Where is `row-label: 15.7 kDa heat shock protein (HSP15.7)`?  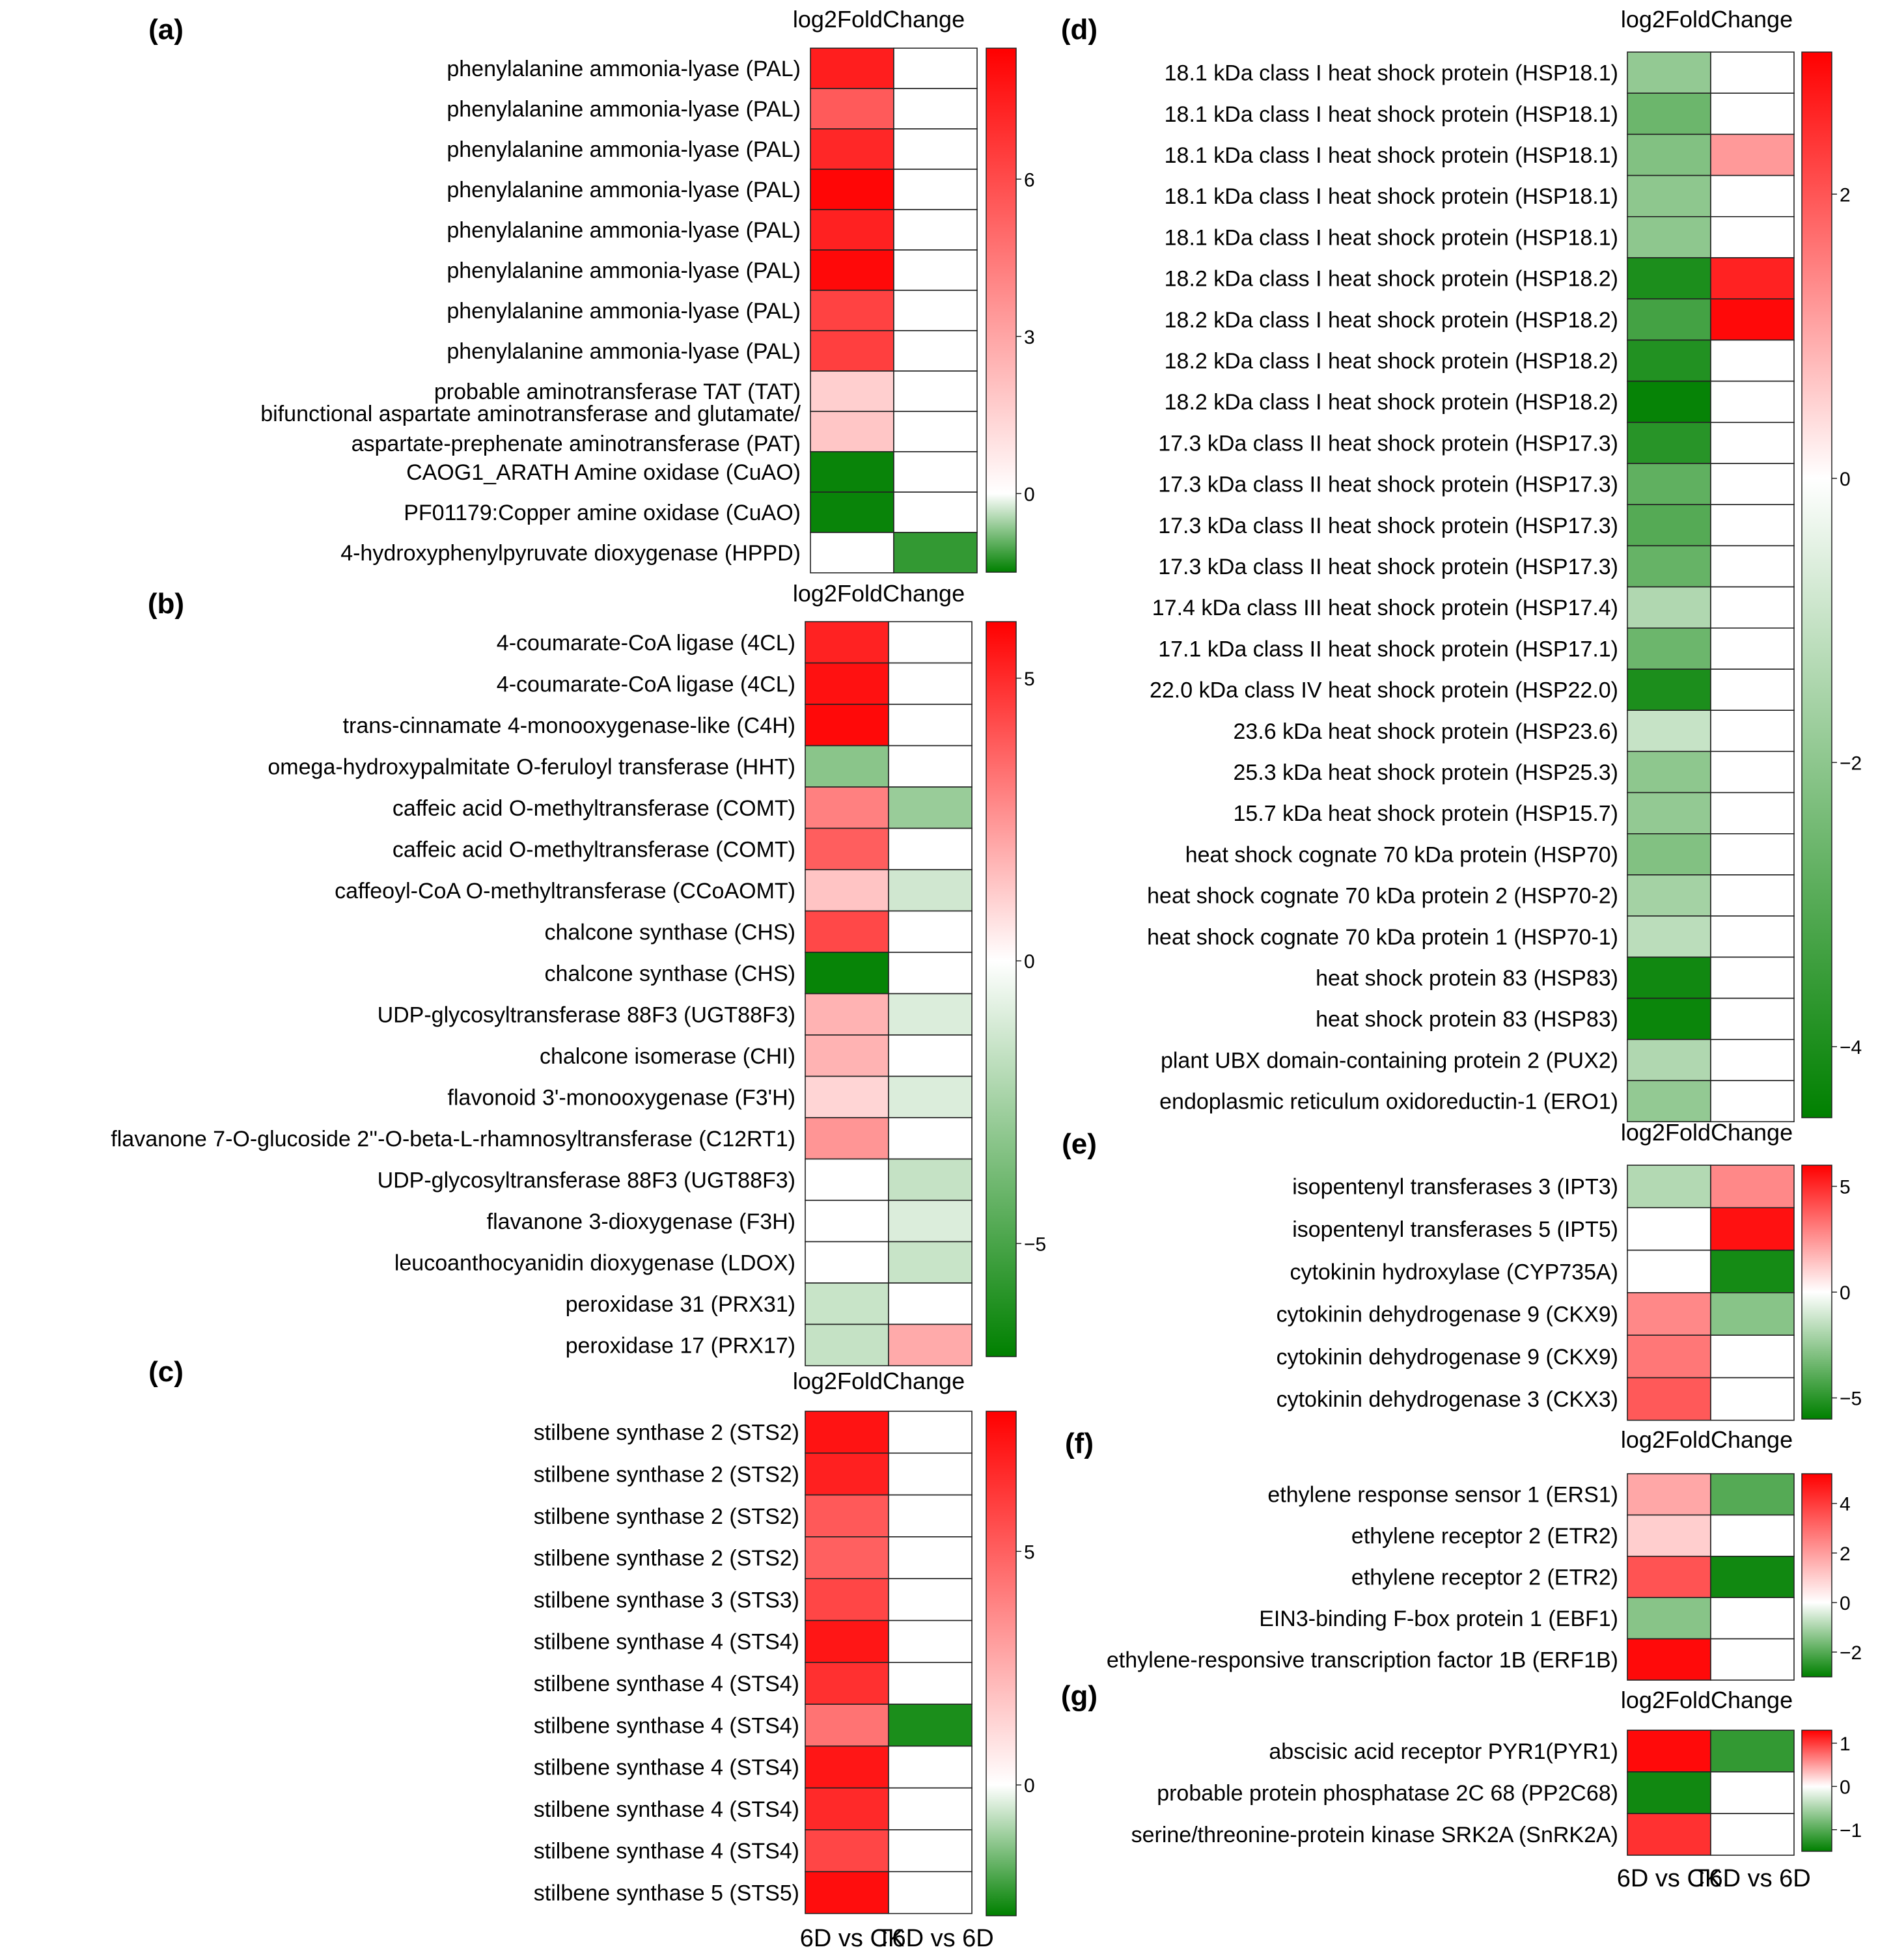
row-label: 15.7 kDa heat shock protein (HSP15.7) is located at coordinates (1425, 813).